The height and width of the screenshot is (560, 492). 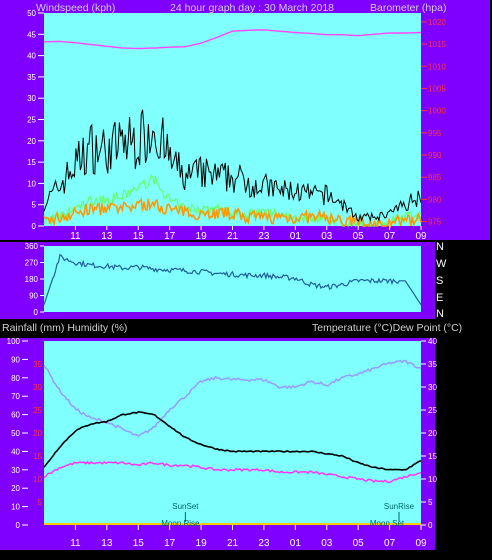 What do you see at coordinates (435, 155) in the screenshot?
I see `barometer-tick-label: 990` at bounding box center [435, 155].